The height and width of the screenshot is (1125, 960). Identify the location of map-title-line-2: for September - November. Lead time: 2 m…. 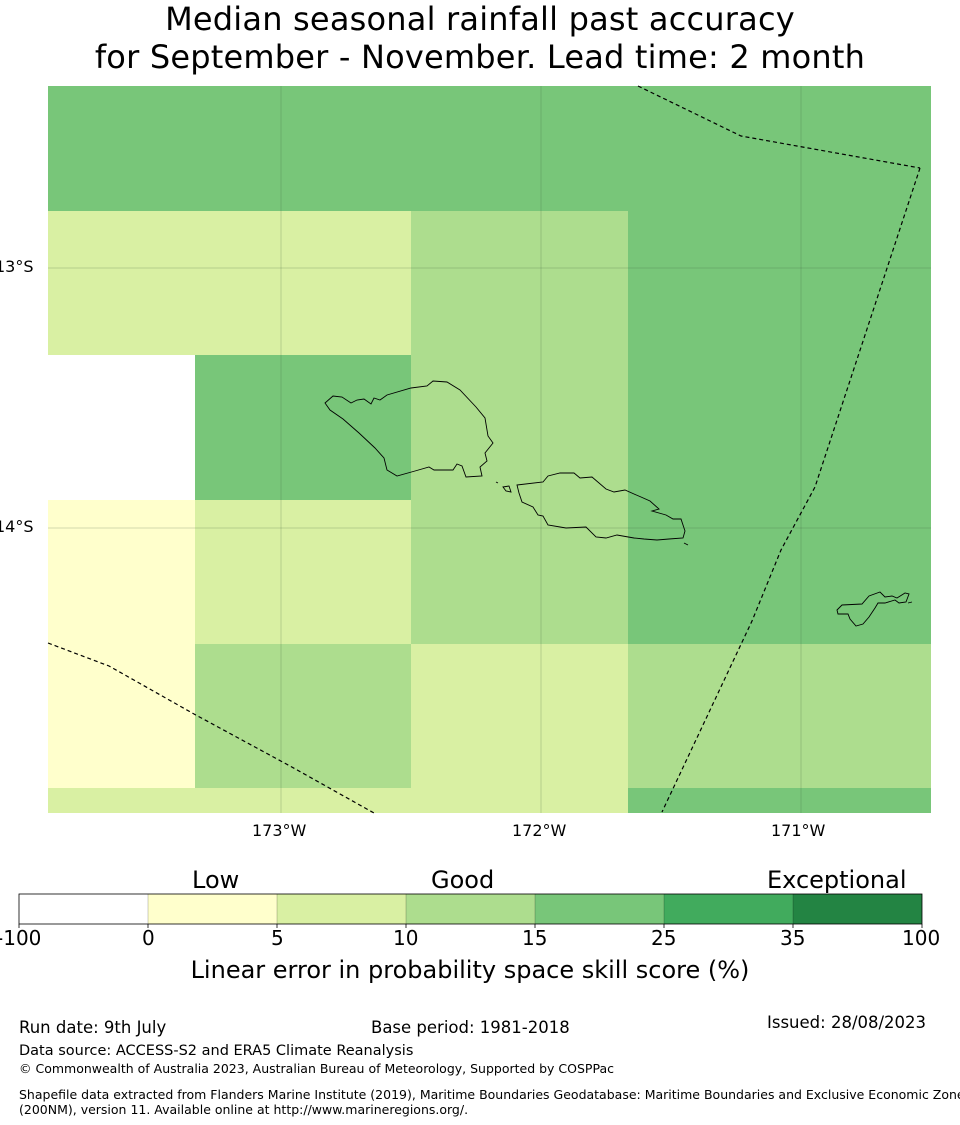
(480, 57).